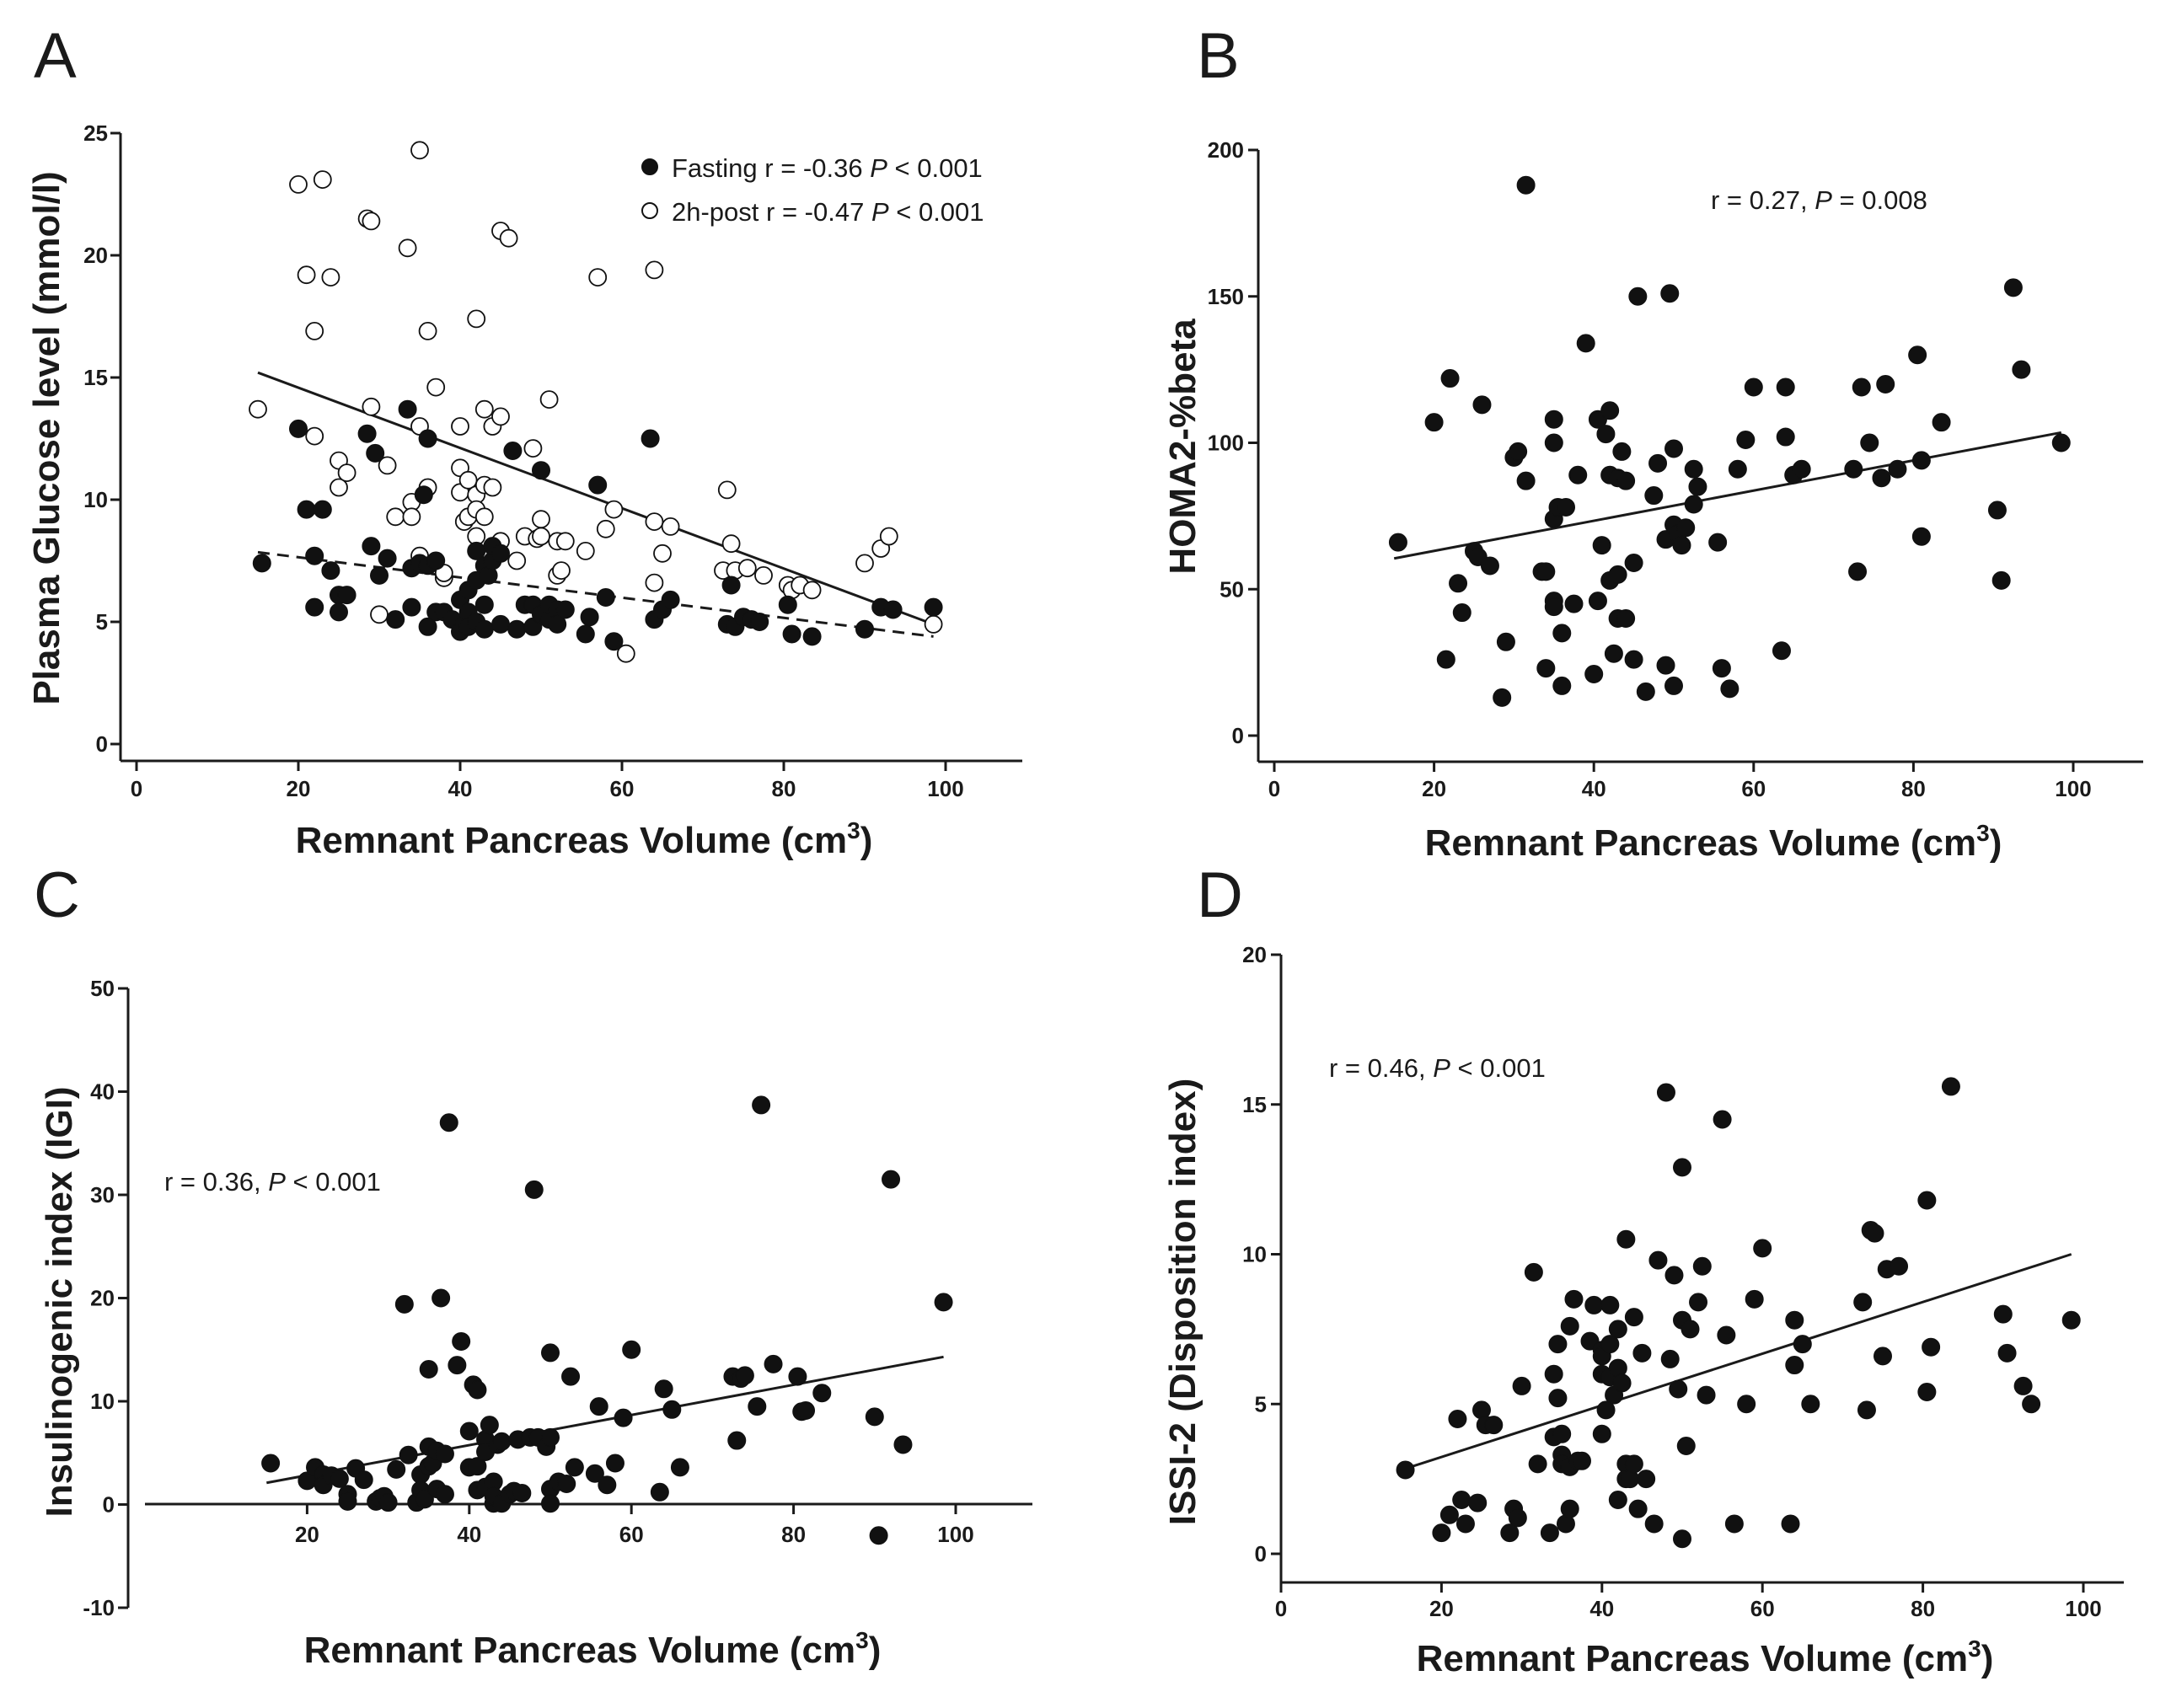  What do you see at coordinates (1233, 442) in the screenshot?
I see `y-axis-ticks: 0 50 100 150 200` at bounding box center [1233, 442].